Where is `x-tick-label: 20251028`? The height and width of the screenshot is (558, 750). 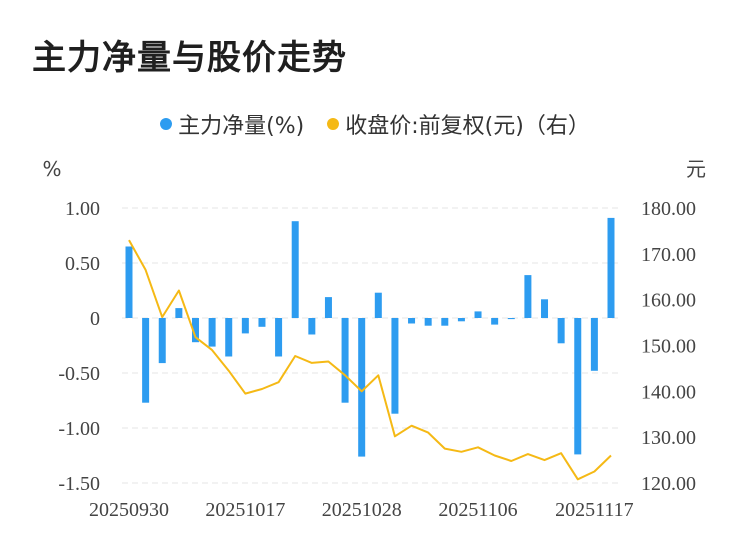 x-tick-label: 20251028 is located at coordinates (362, 510).